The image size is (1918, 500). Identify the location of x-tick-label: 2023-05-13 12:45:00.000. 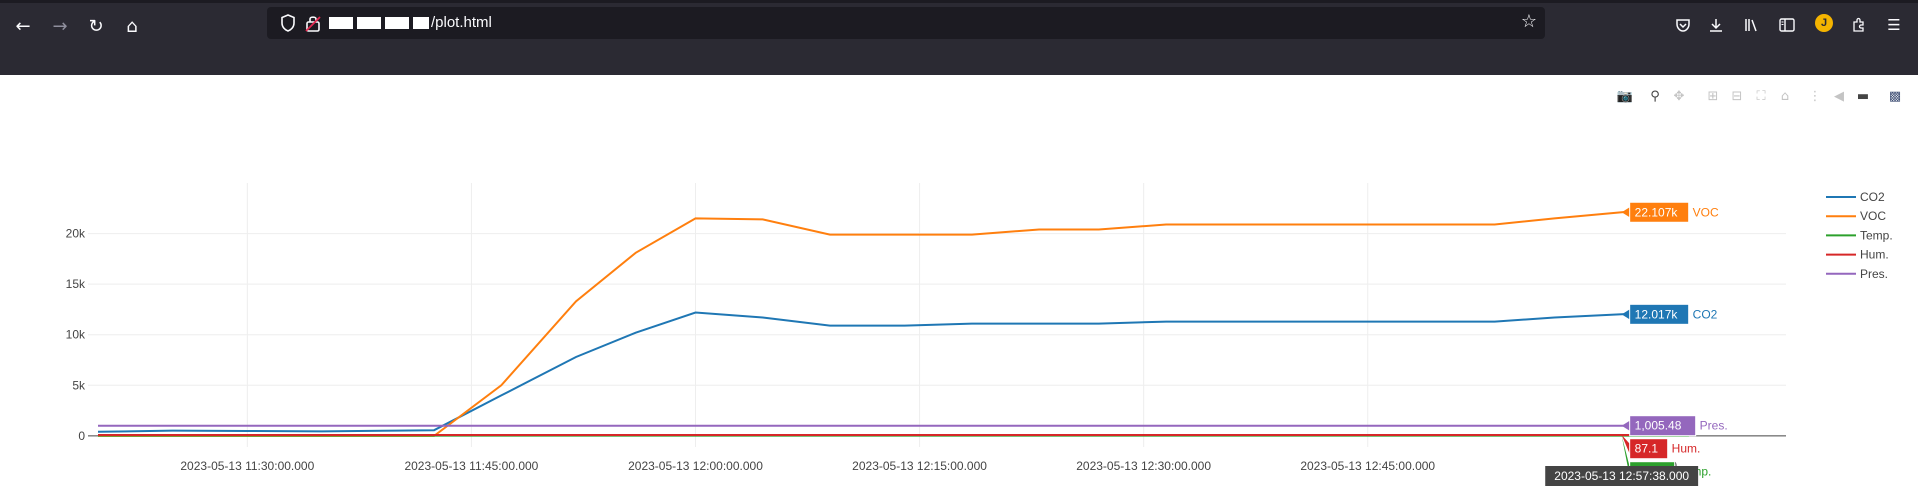
(1367, 466).